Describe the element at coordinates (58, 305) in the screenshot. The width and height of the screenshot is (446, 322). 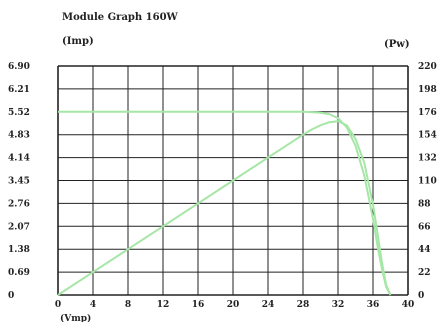
I see `x-tick-label: 0` at that location.